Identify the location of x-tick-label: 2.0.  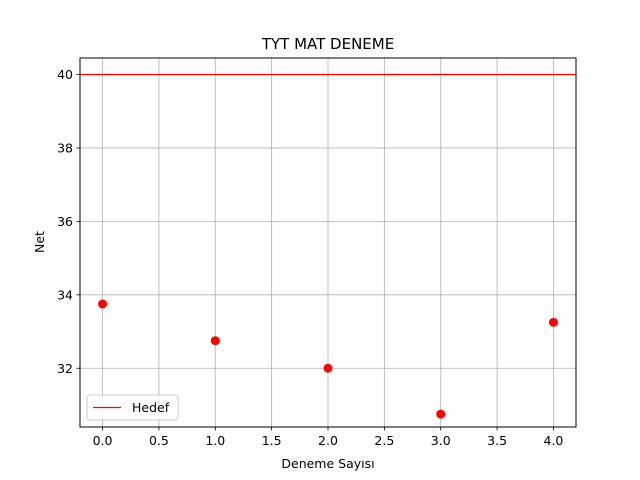
(328, 440).